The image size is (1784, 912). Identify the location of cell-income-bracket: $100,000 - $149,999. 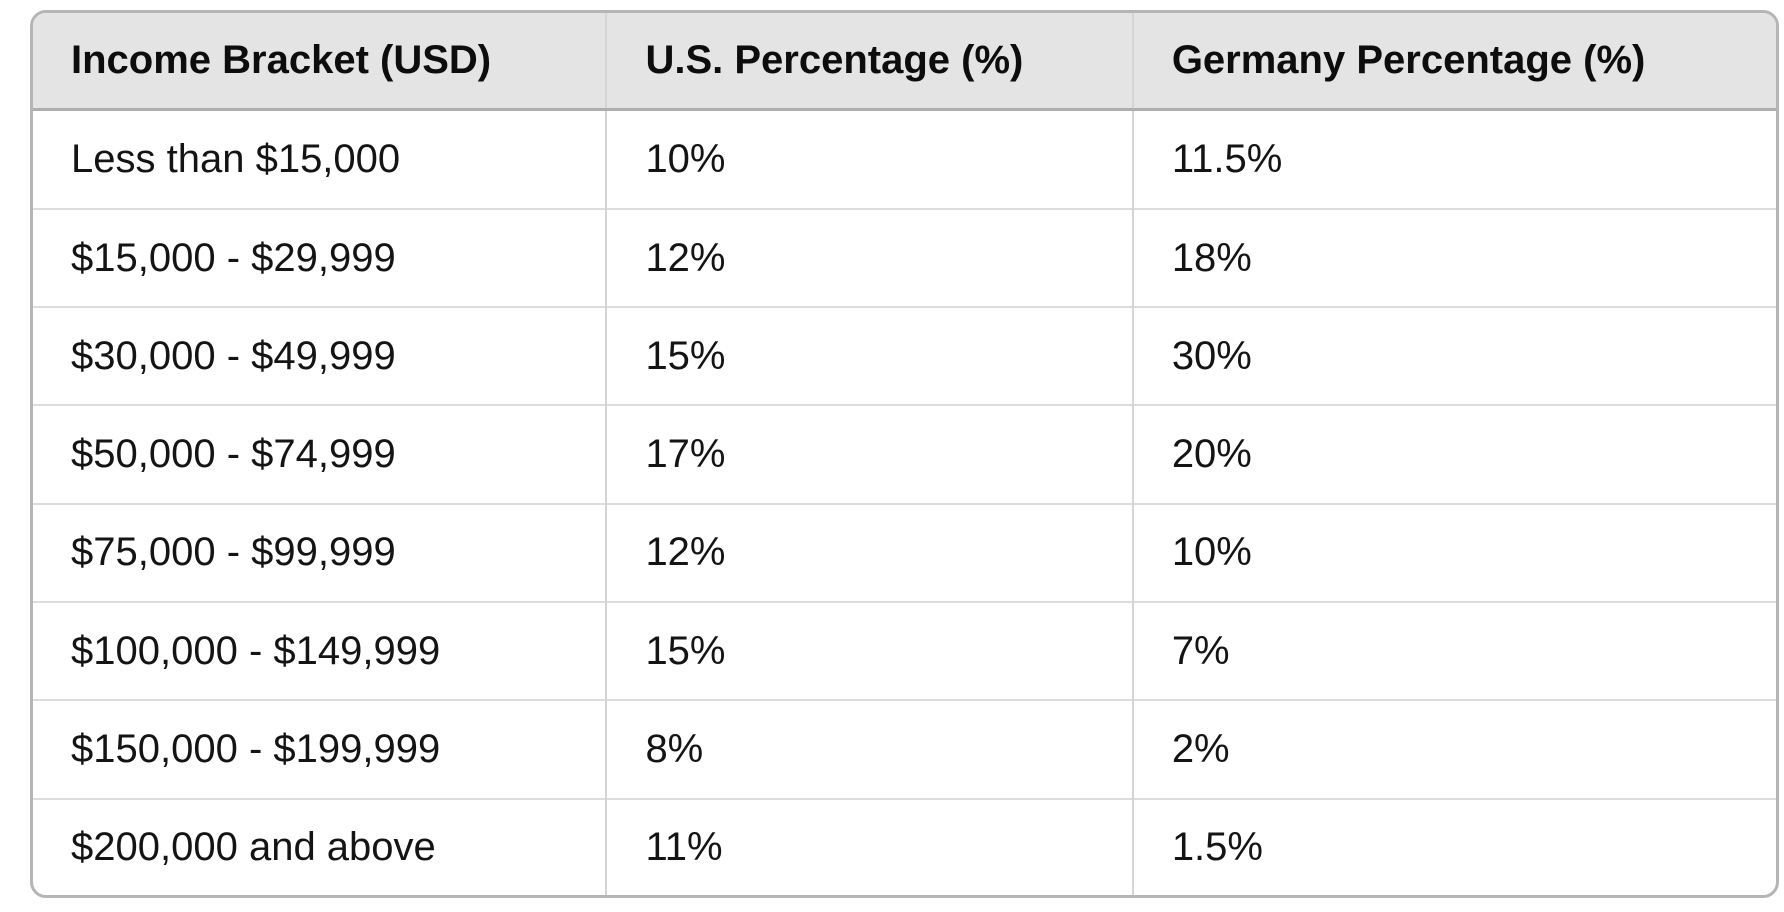
(320, 651).